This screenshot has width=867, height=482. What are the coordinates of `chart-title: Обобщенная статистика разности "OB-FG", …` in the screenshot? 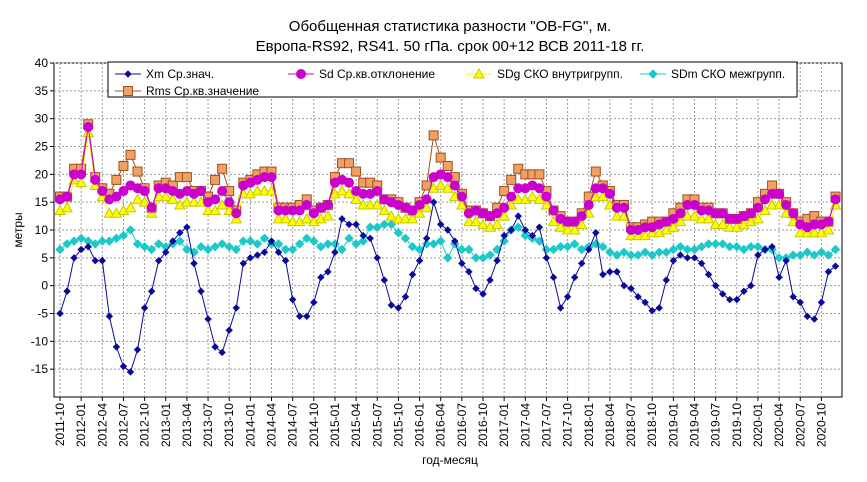 It's located at (450, 26).